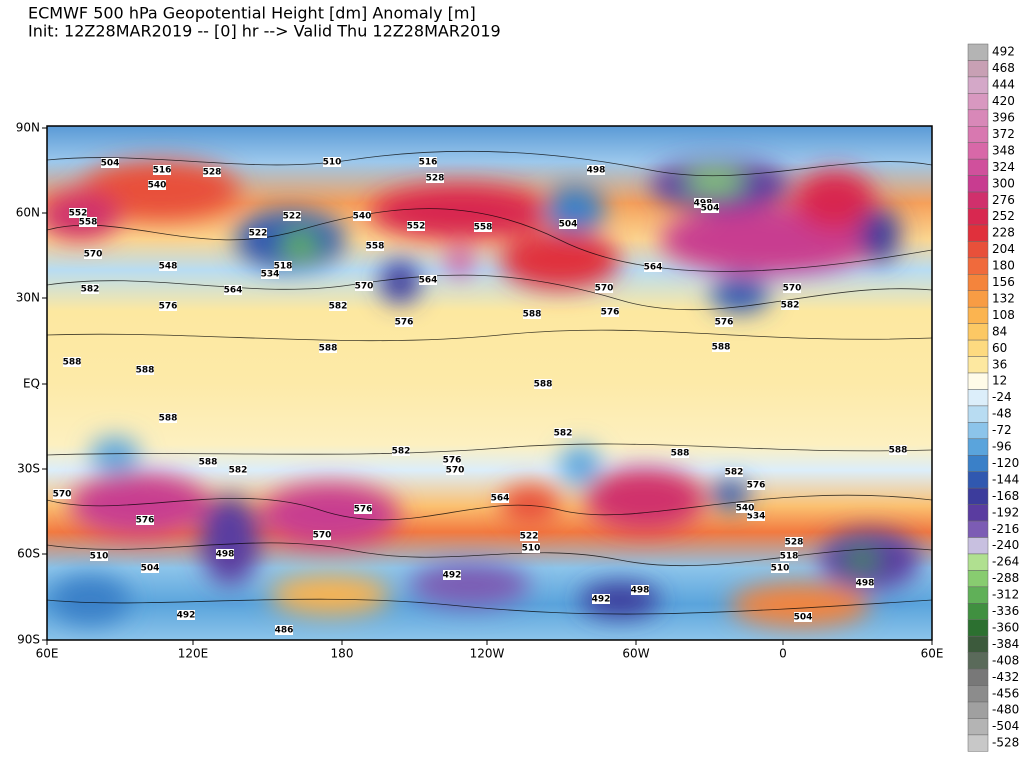  What do you see at coordinates (342, 654) in the screenshot?
I see `lon-label: 180` at bounding box center [342, 654].